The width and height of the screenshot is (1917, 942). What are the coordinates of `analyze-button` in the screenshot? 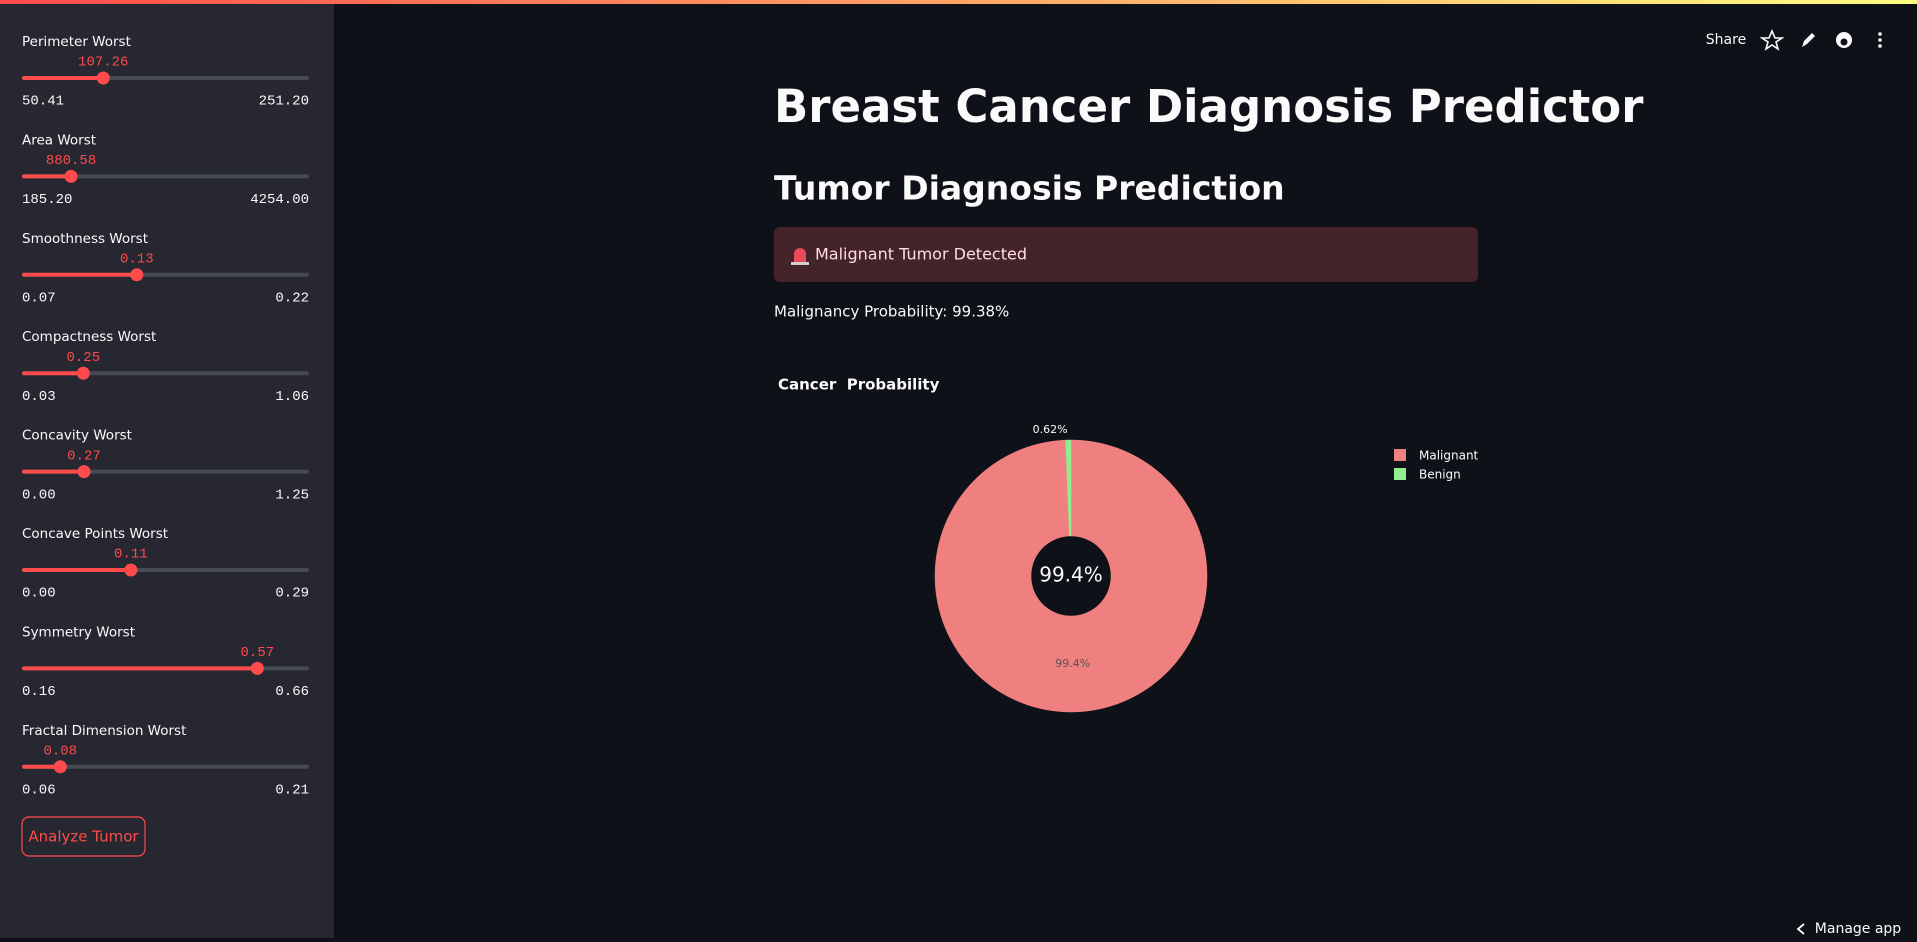 It's located at (83, 836).